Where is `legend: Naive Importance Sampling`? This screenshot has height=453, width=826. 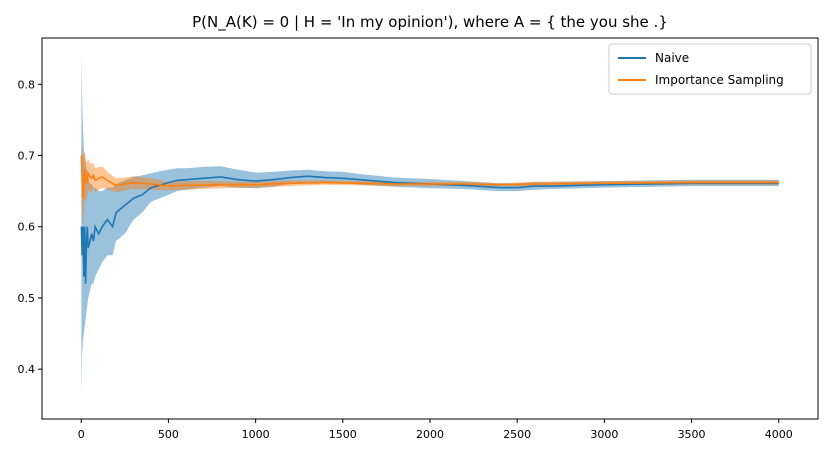
legend: Naive Importance Sampling is located at coordinates (710, 69).